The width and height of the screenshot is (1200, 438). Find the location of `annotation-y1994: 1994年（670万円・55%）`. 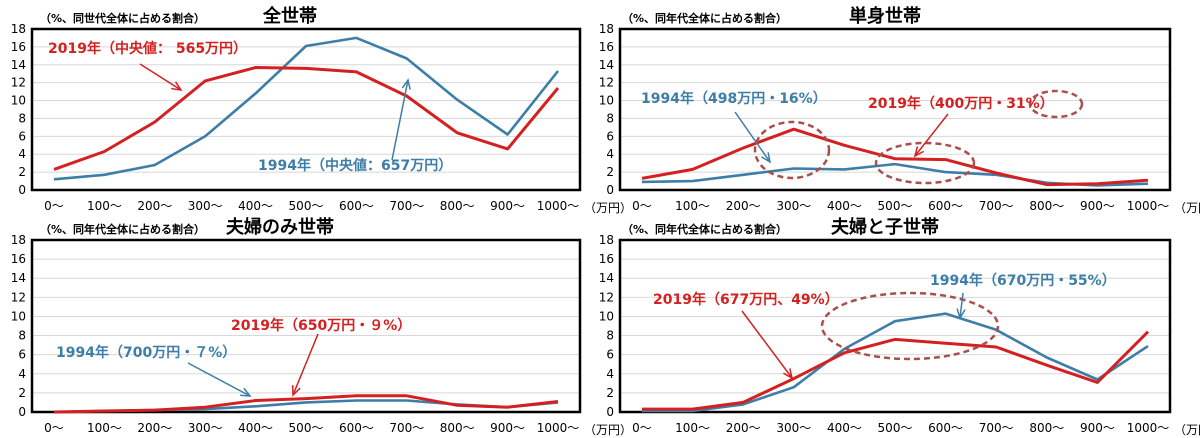

annotation-y1994: 1994年（670万円・55%） is located at coordinates (1023, 280).